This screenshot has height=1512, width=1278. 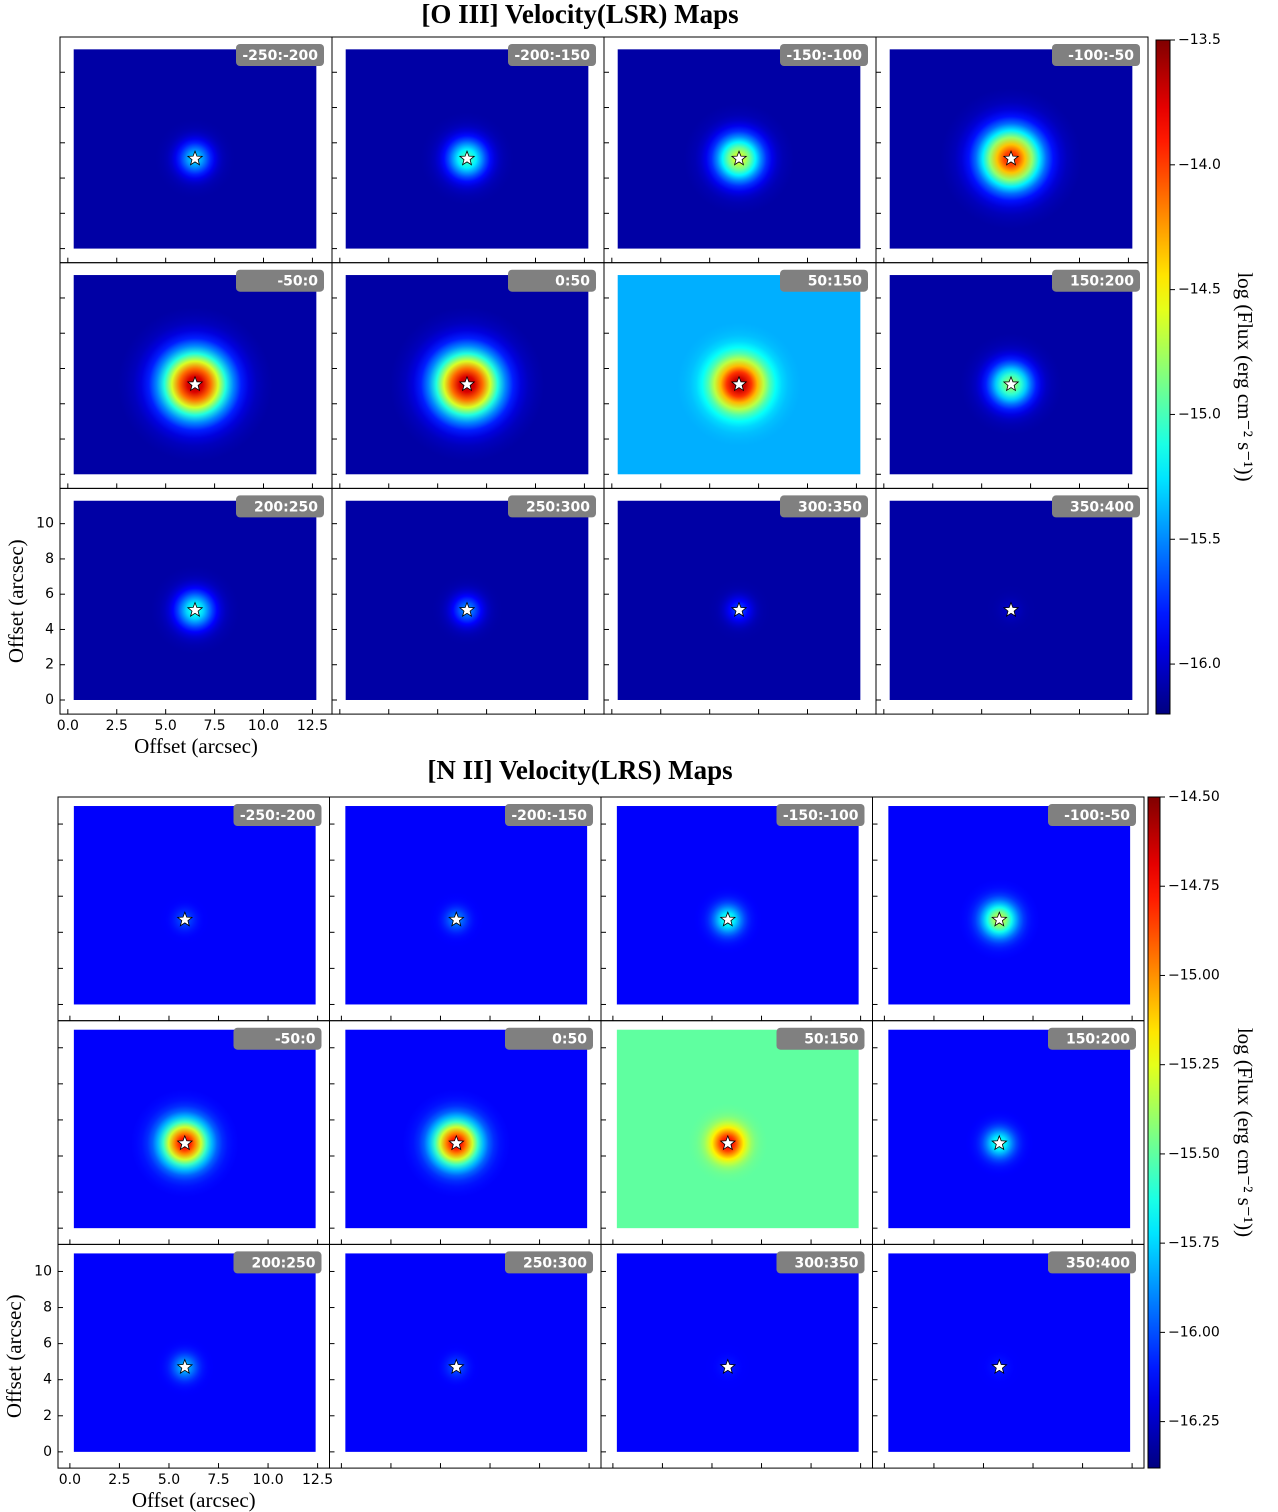 I want to click on panel-label: -50:0, so click(x=297, y=282).